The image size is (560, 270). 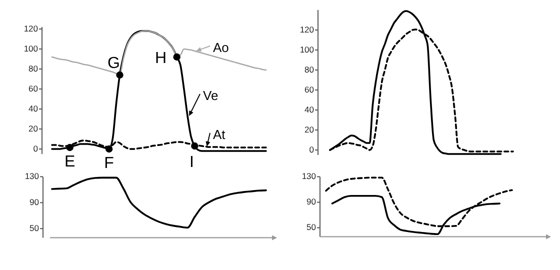 I want to click on data-label: E, so click(x=70, y=162).